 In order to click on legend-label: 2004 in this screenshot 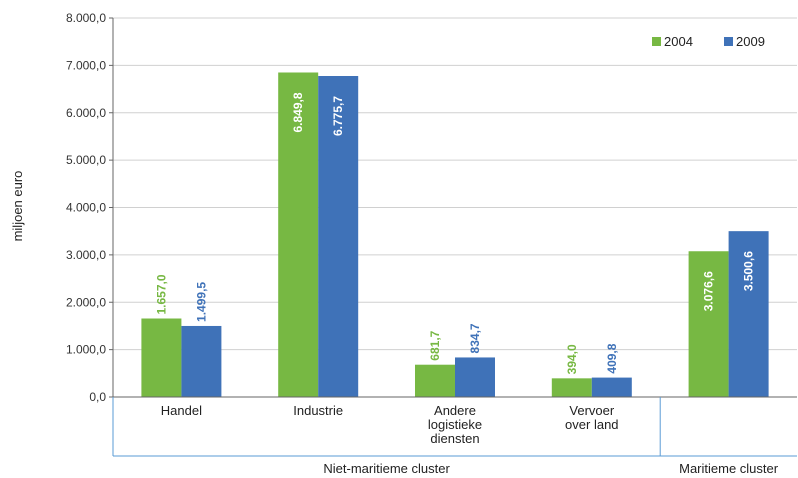, I will do `click(678, 41)`.